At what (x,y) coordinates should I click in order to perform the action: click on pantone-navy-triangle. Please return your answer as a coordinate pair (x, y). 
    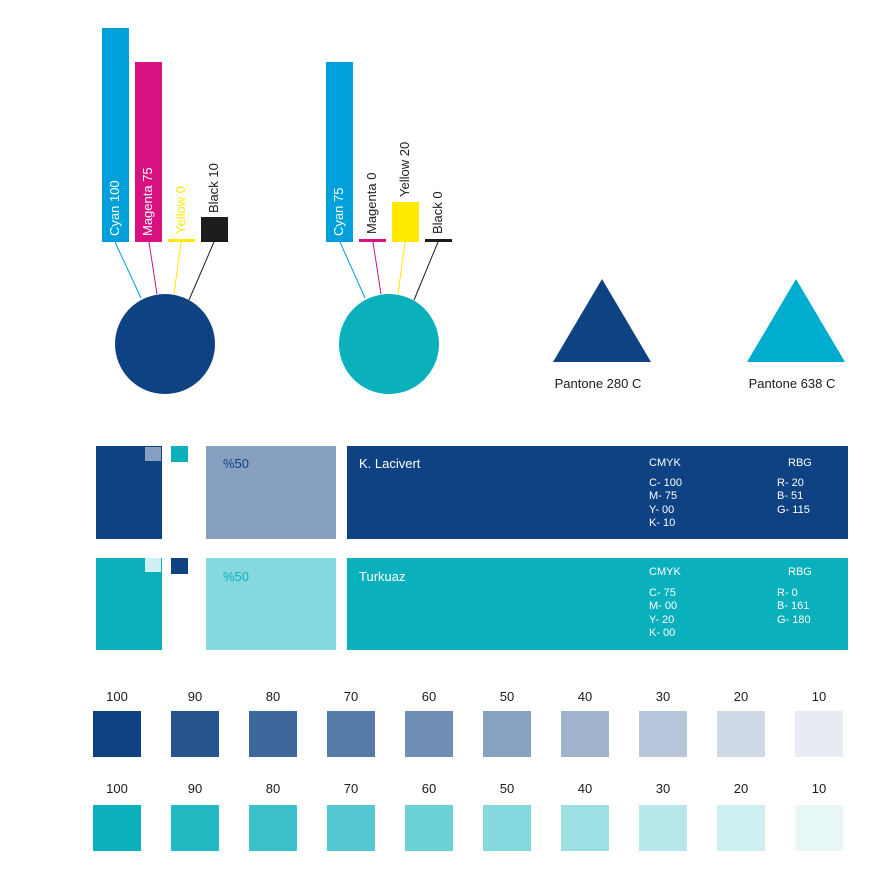
    Looking at the image, I should click on (602, 320).